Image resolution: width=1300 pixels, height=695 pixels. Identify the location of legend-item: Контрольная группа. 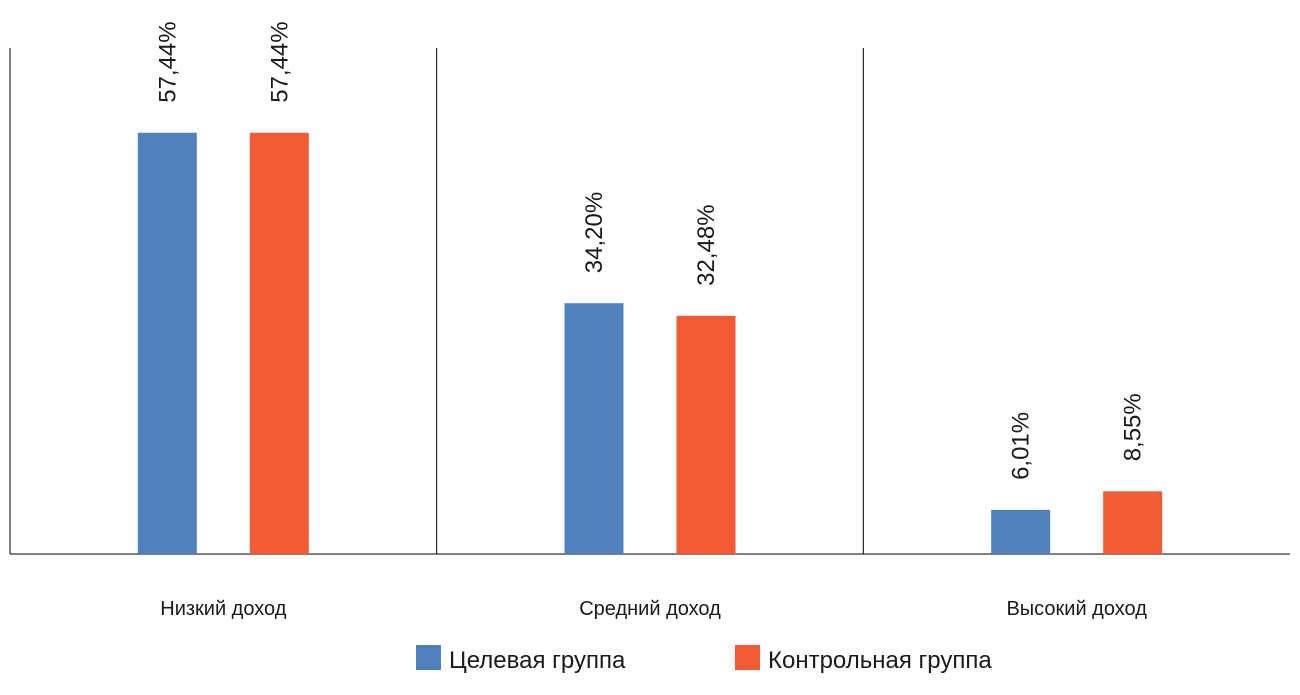
(863, 659).